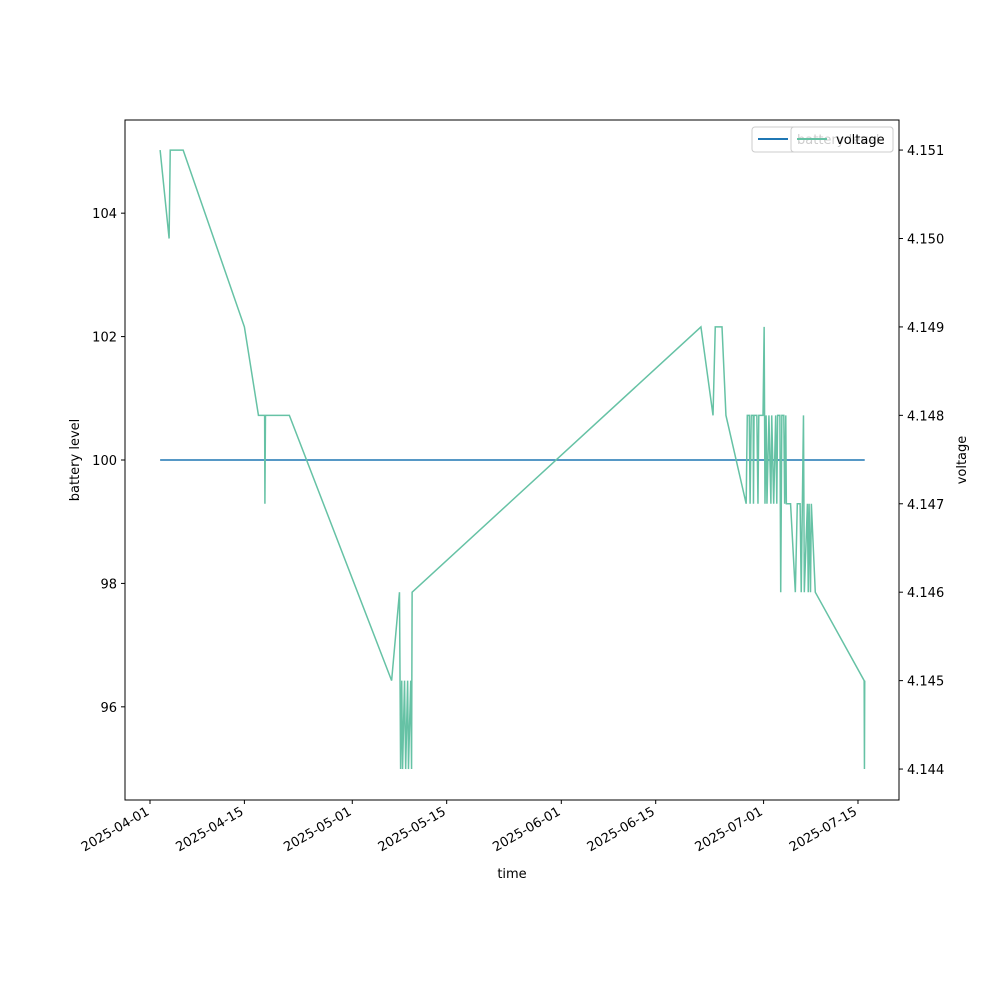 The height and width of the screenshot is (1000, 1000). Describe the element at coordinates (925, 239) in the screenshot. I see `y2-tick-label: 4.150` at that location.